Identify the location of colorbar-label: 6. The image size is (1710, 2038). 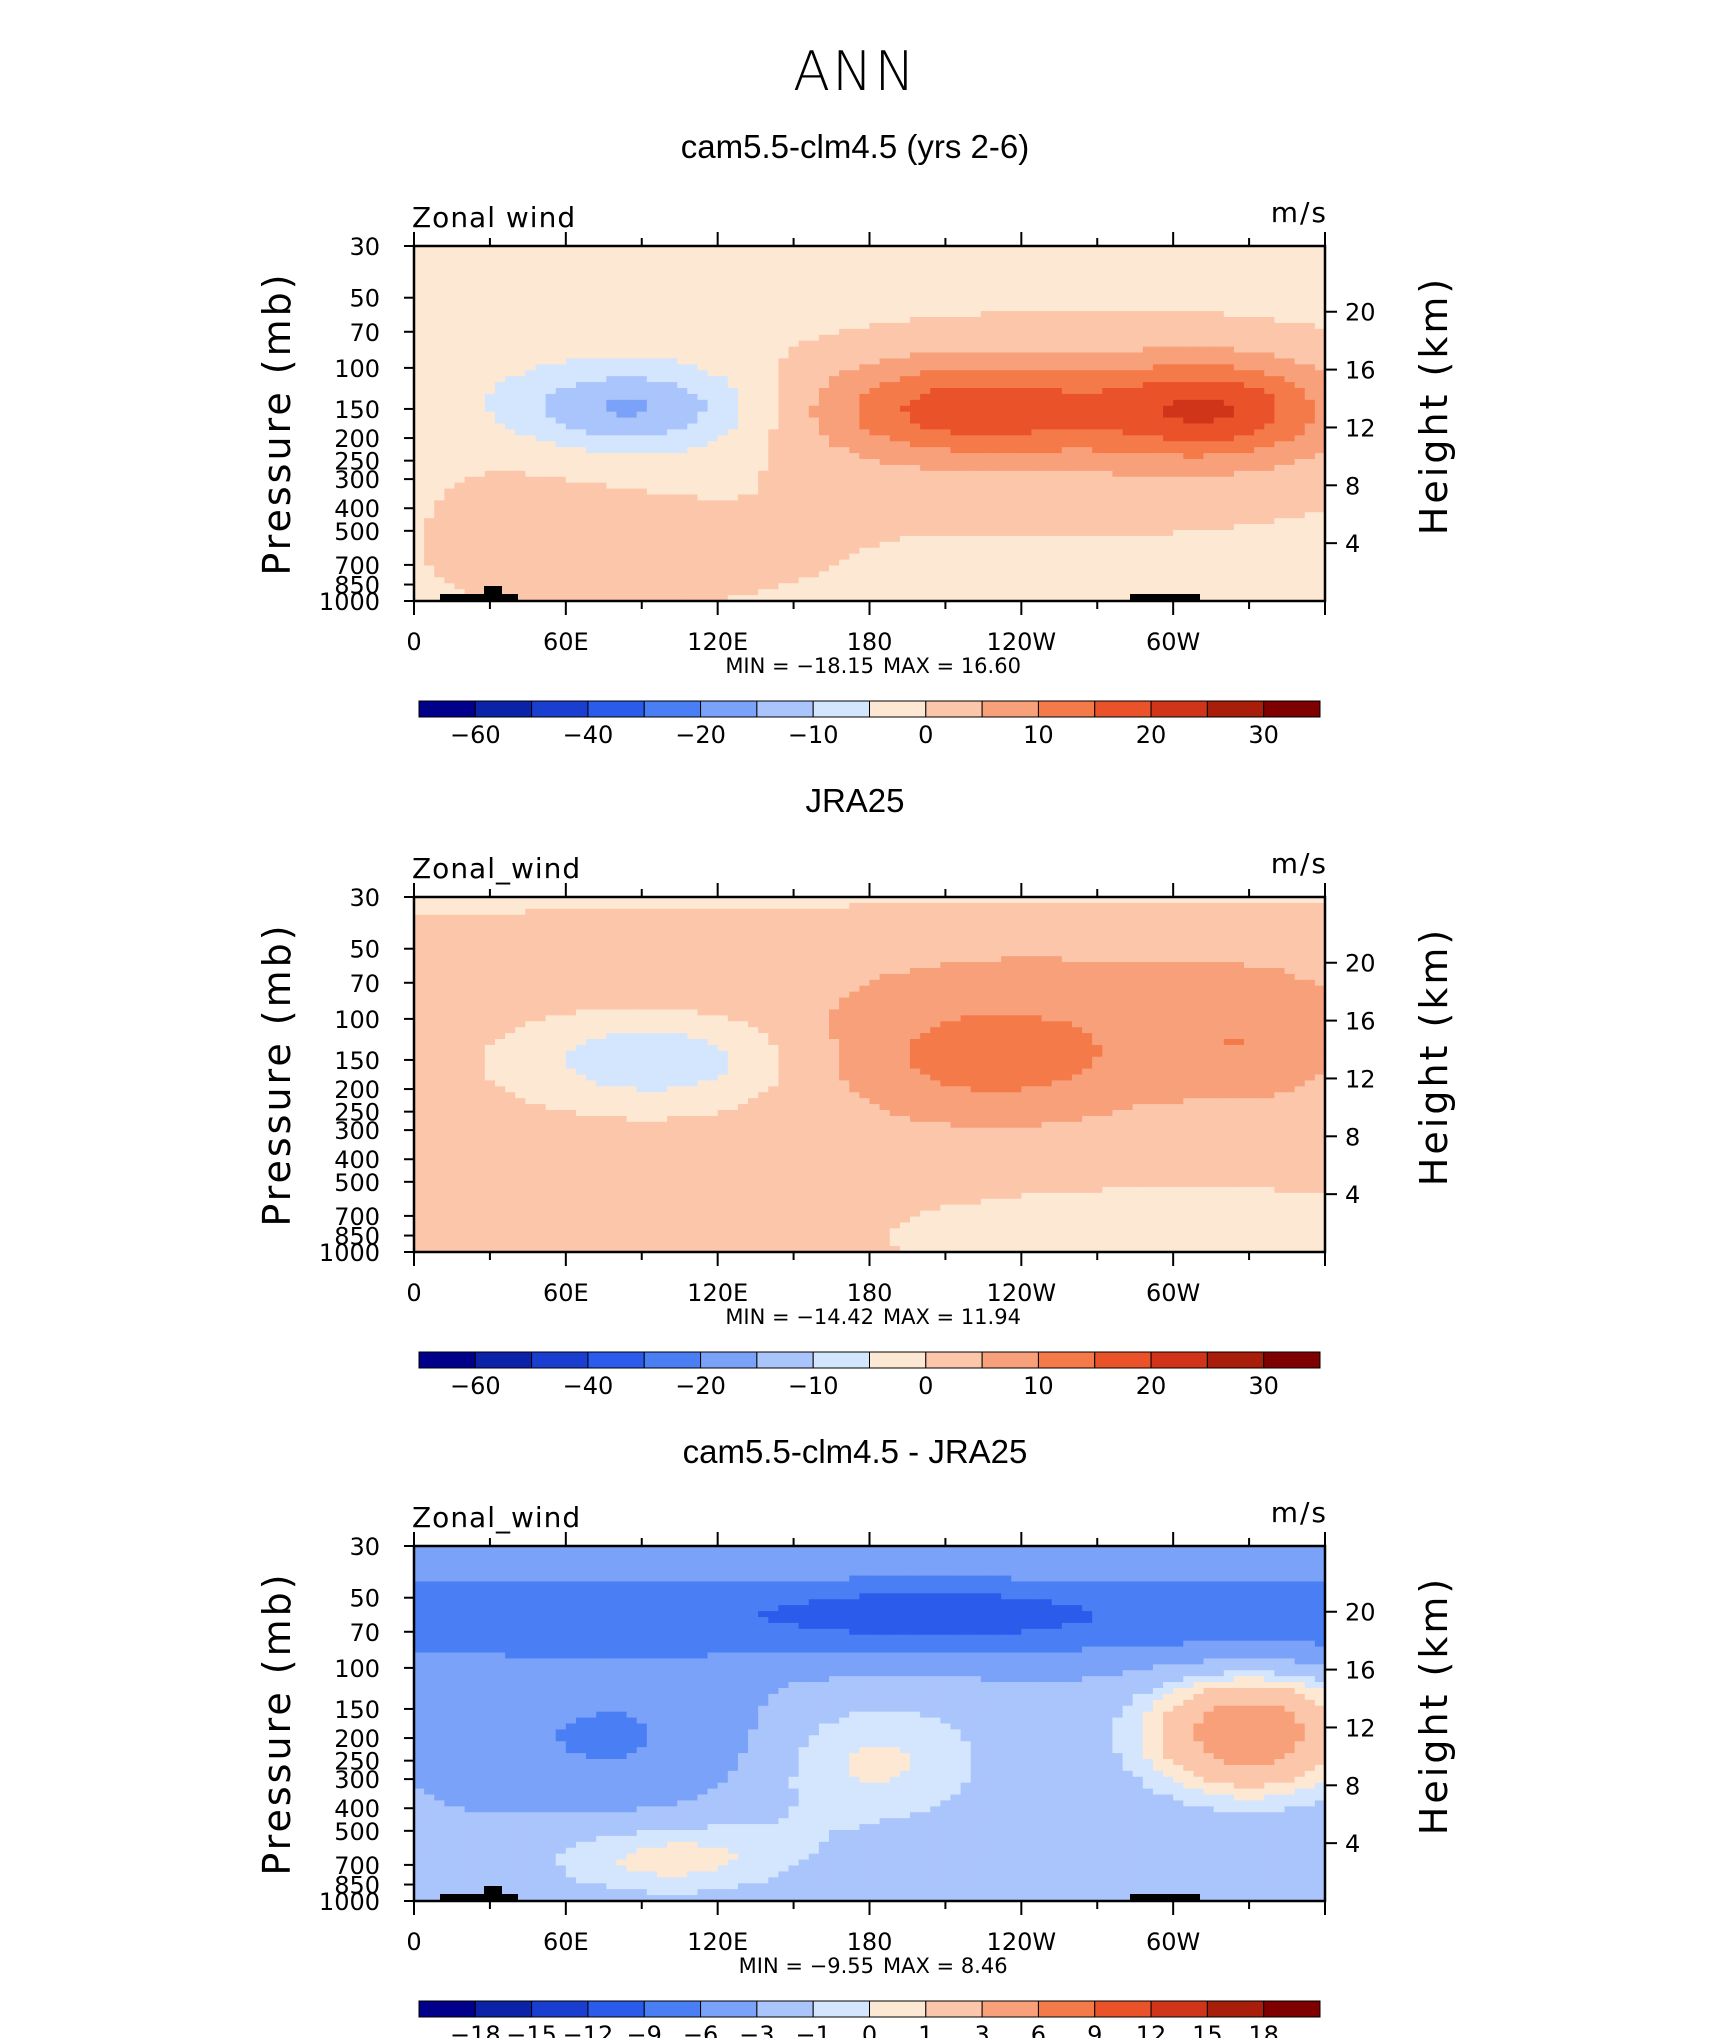
(1038, 2029).